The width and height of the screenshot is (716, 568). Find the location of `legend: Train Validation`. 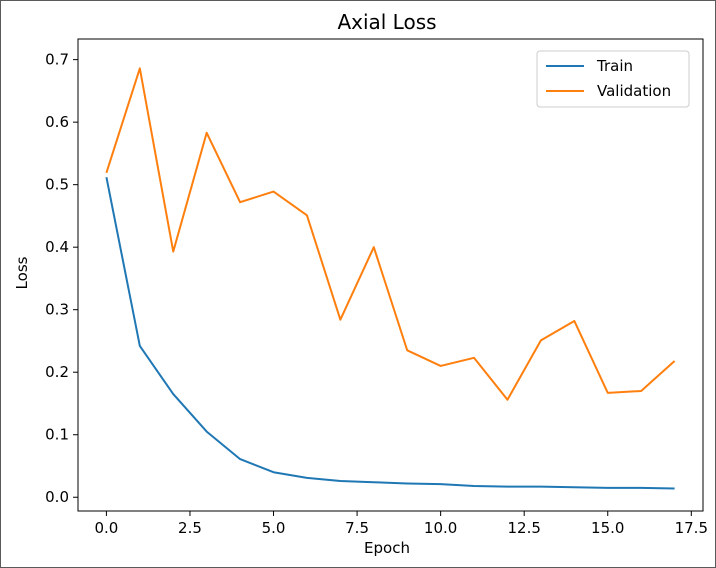

legend: Train Validation is located at coordinates (613, 79).